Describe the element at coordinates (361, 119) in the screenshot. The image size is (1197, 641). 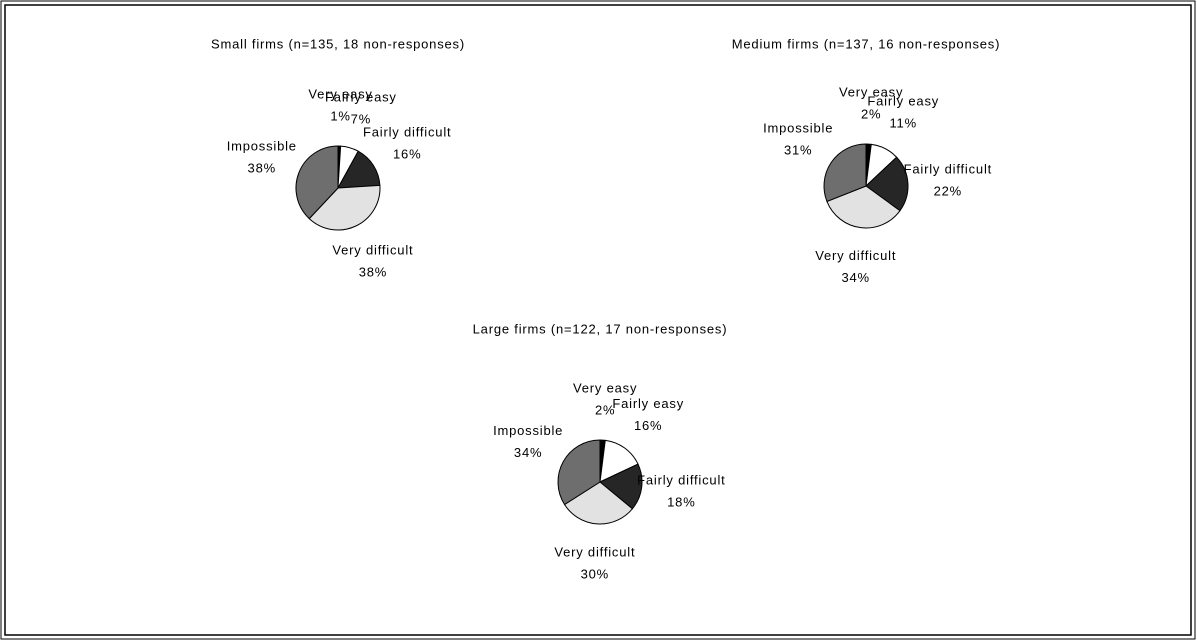
I see `slice-value-label: 7%` at that location.